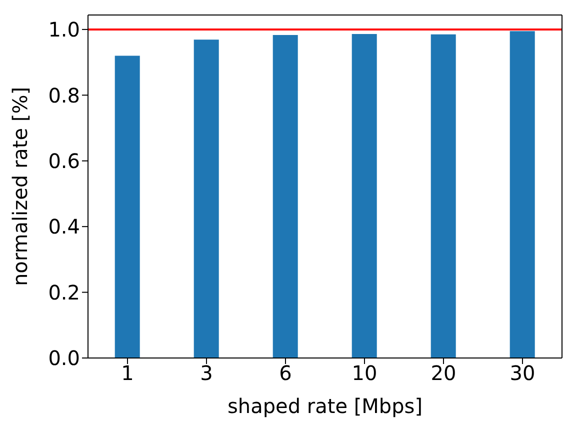 This screenshot has width=565, height=421. What do you see at coordinates (206, 373) in the screenshot?
I see `x-tick-label: 3` at bounding box center [206, 373].